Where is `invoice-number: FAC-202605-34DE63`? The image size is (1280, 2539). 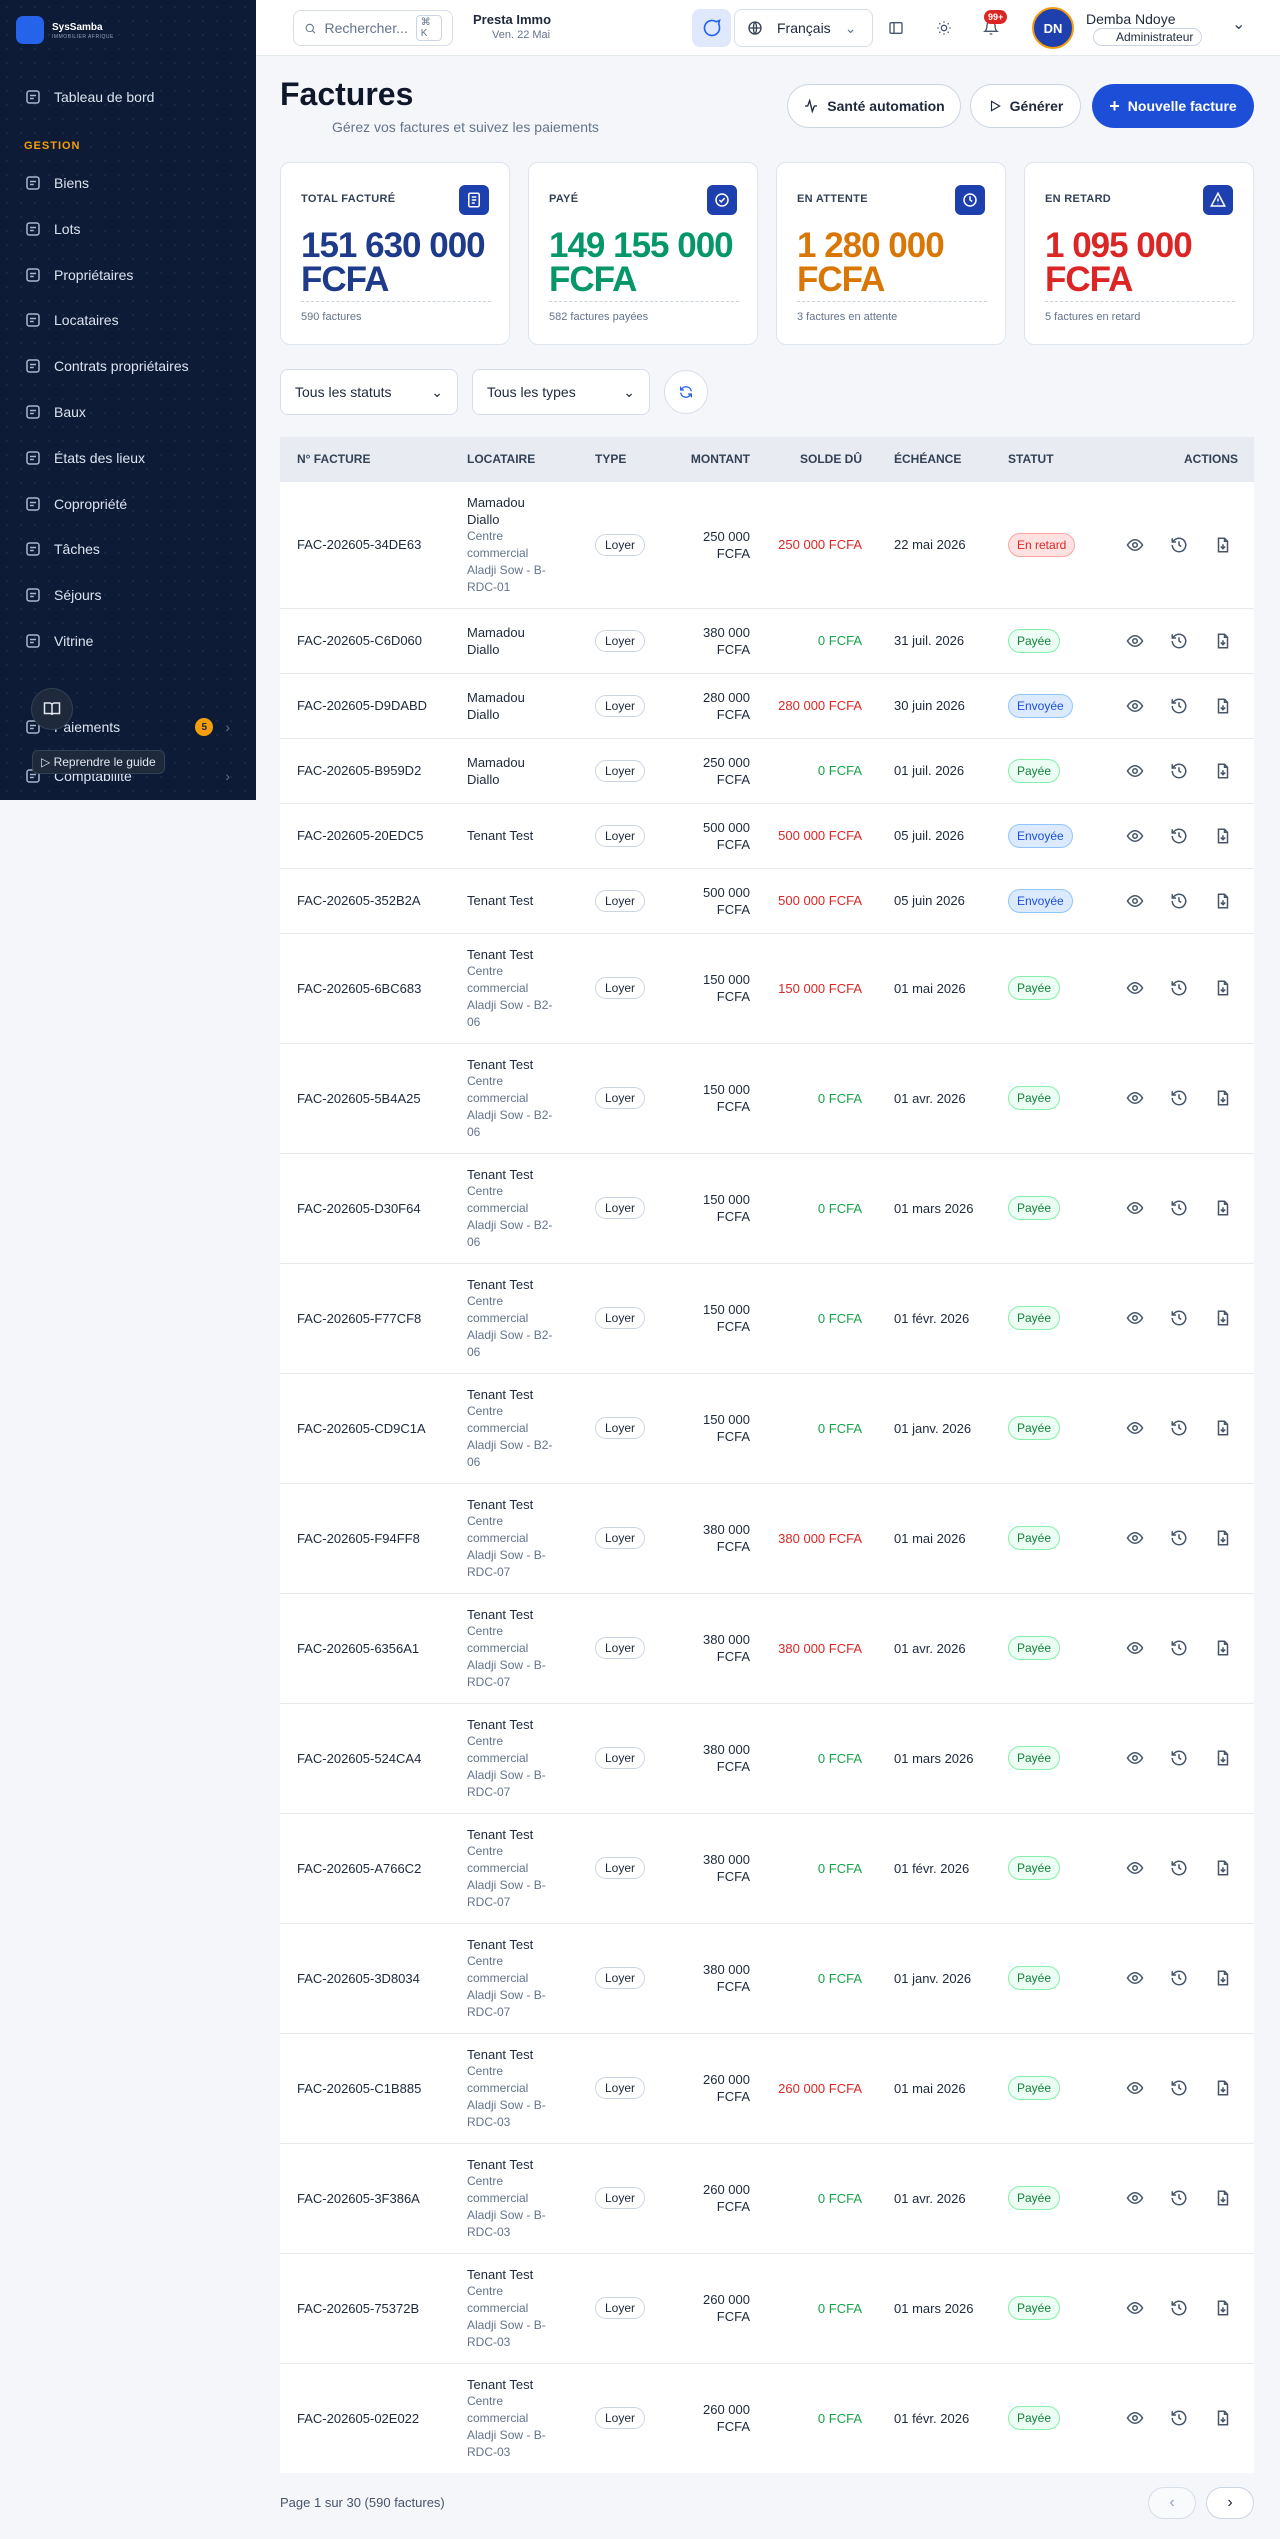
invoice-number: FAC-202605-34DE63 is located at coordinates (368, 544).